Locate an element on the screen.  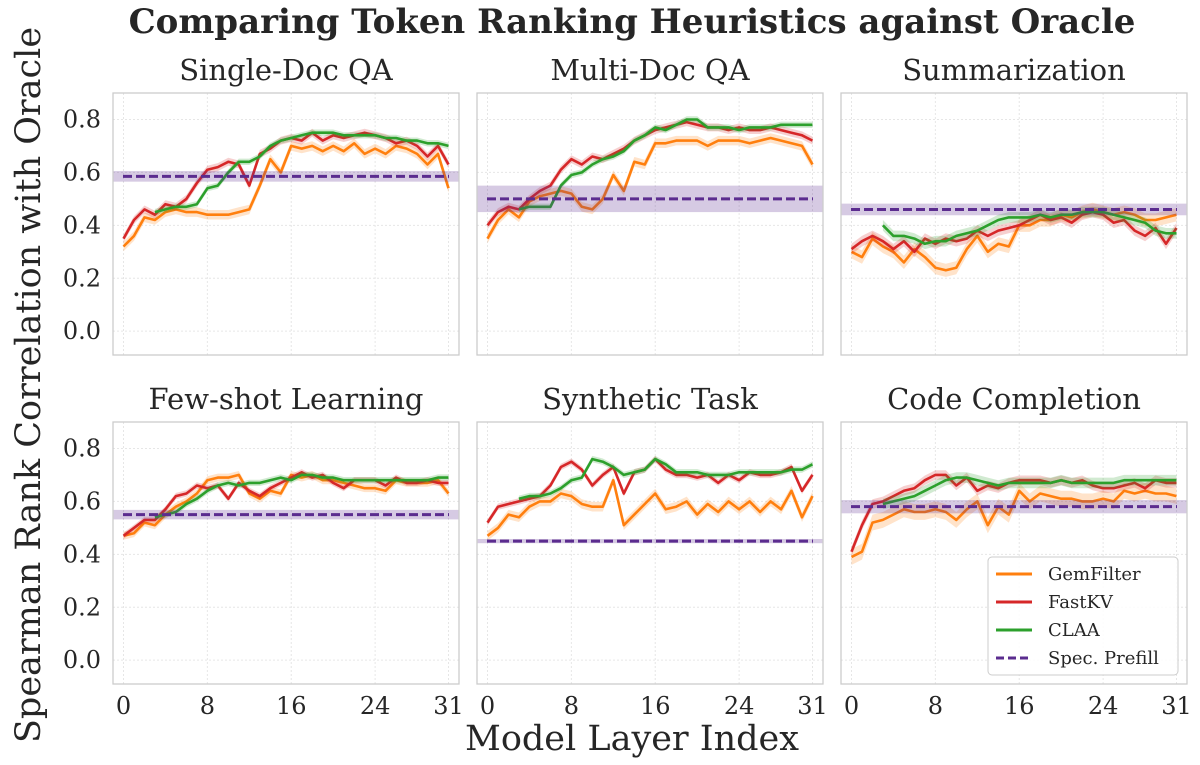
legend-label: CLAA is located at coordinates (1074, 630).